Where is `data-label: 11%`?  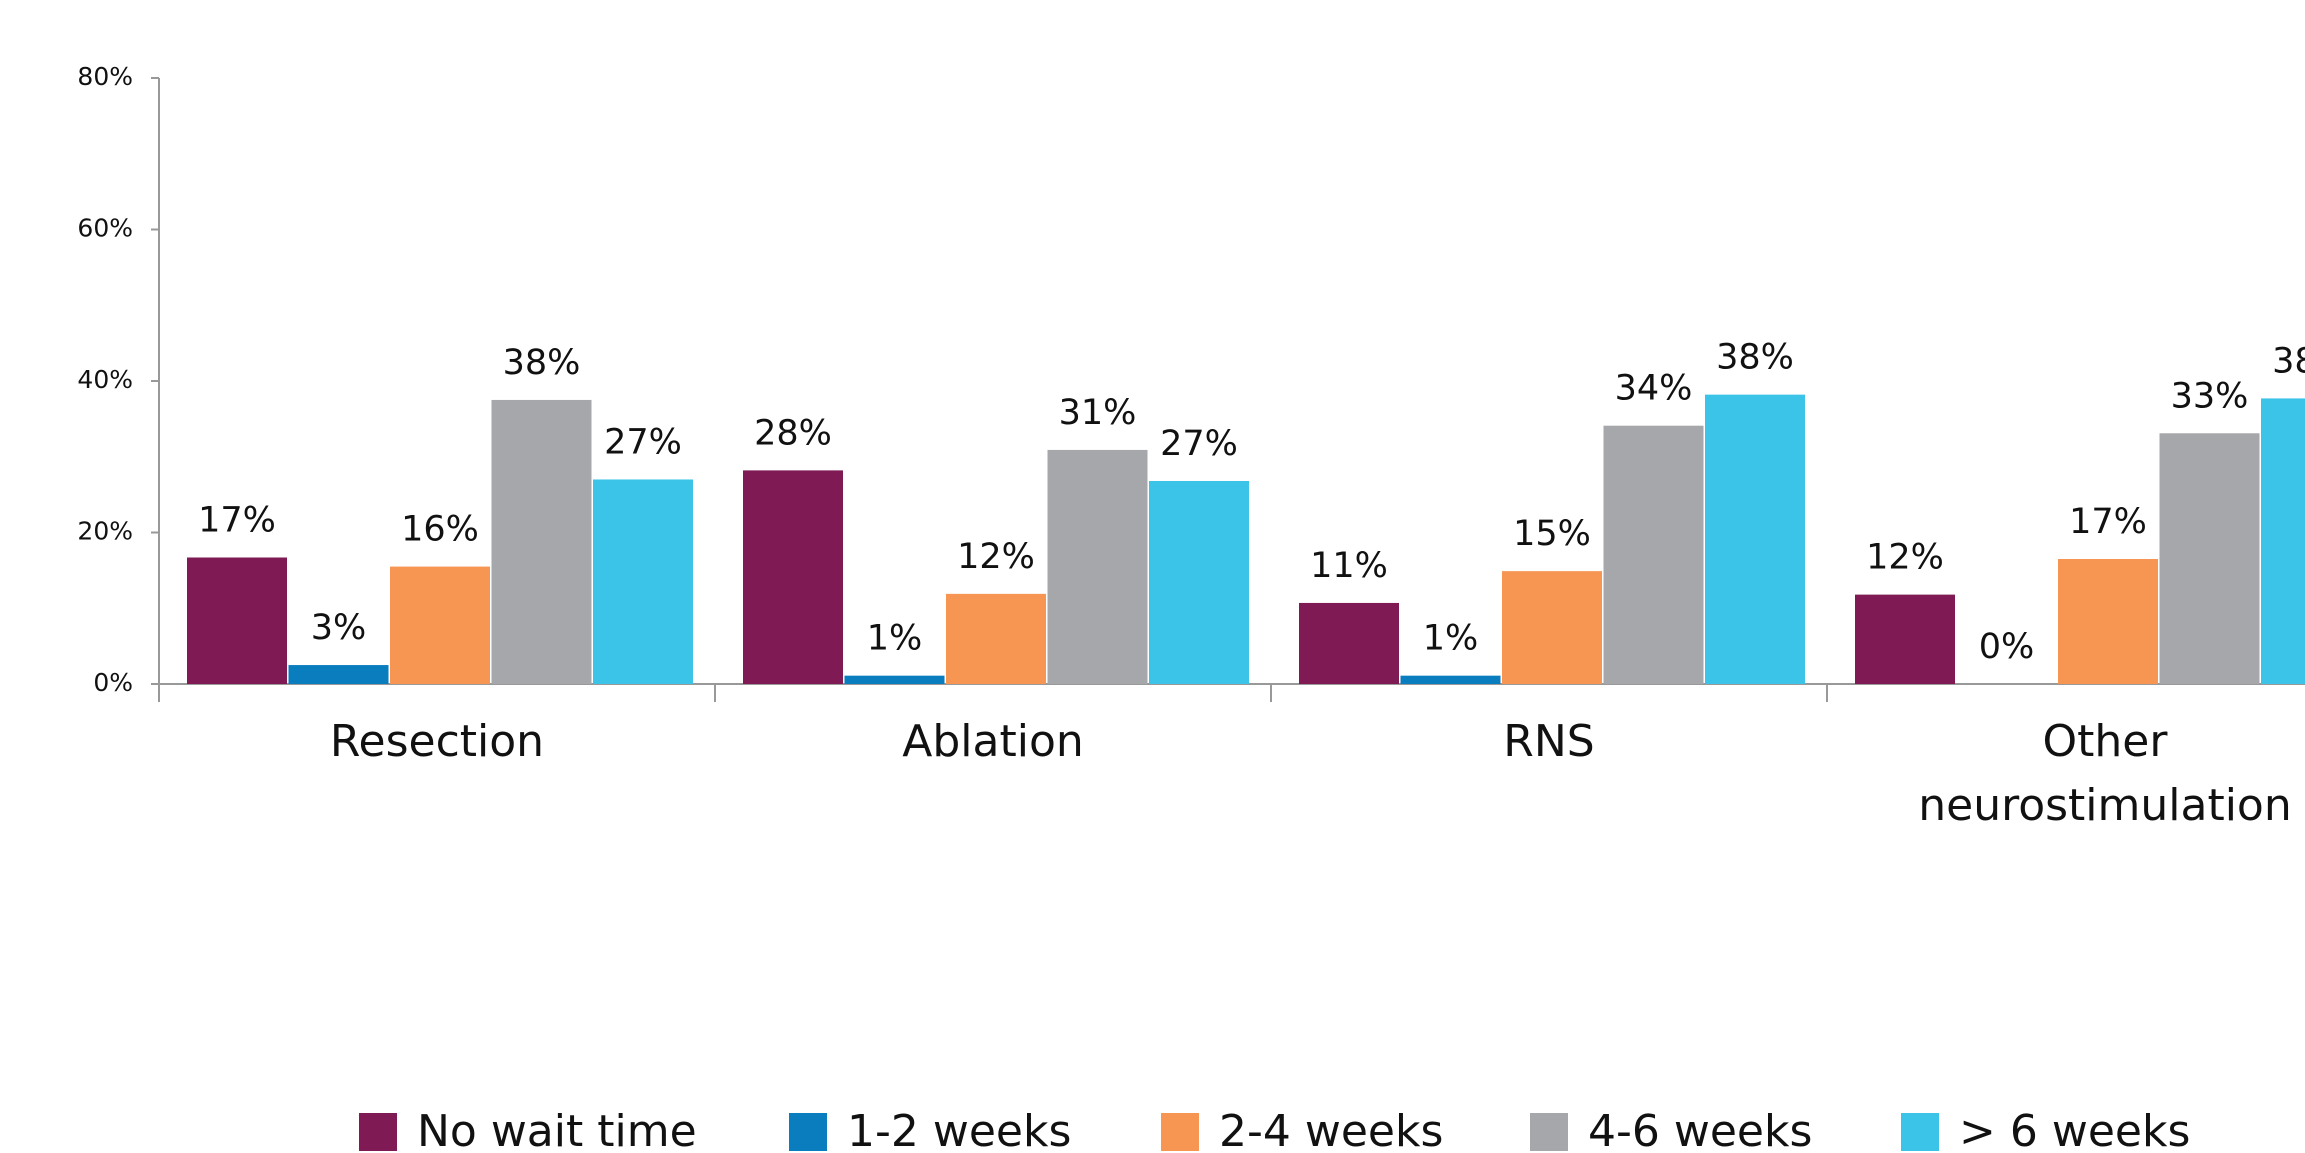
data-label: 11% is located at coordinates (1349, 566).